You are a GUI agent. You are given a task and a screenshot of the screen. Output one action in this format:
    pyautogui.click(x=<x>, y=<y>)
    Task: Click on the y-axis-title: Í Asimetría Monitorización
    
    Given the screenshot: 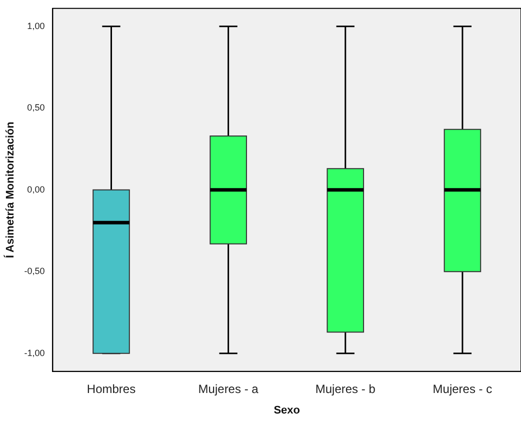 What is the action you would take?
    pyautogui.click(x=10, y=189)
    